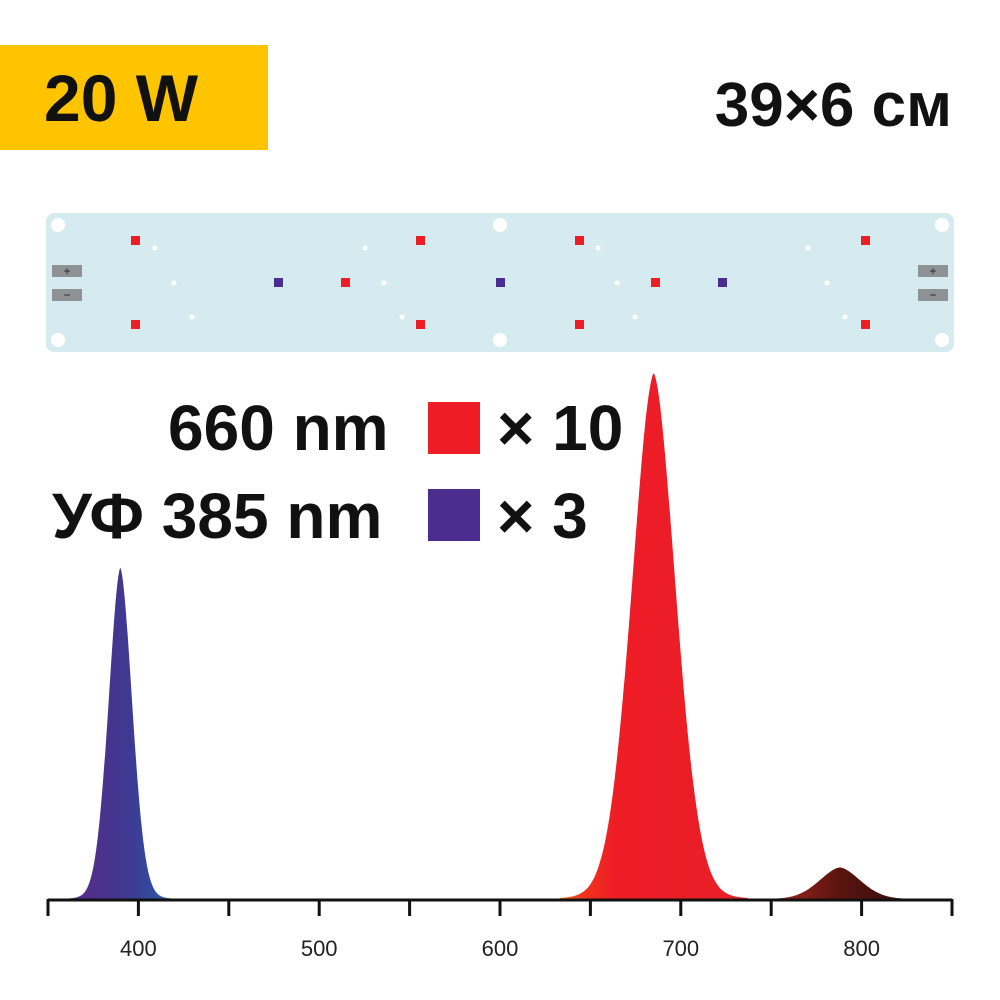  What do you see at coordinates (278, 428) in the screenshot?
I see `legend-label-red: 660 nm` at bounding box center [278, 428].